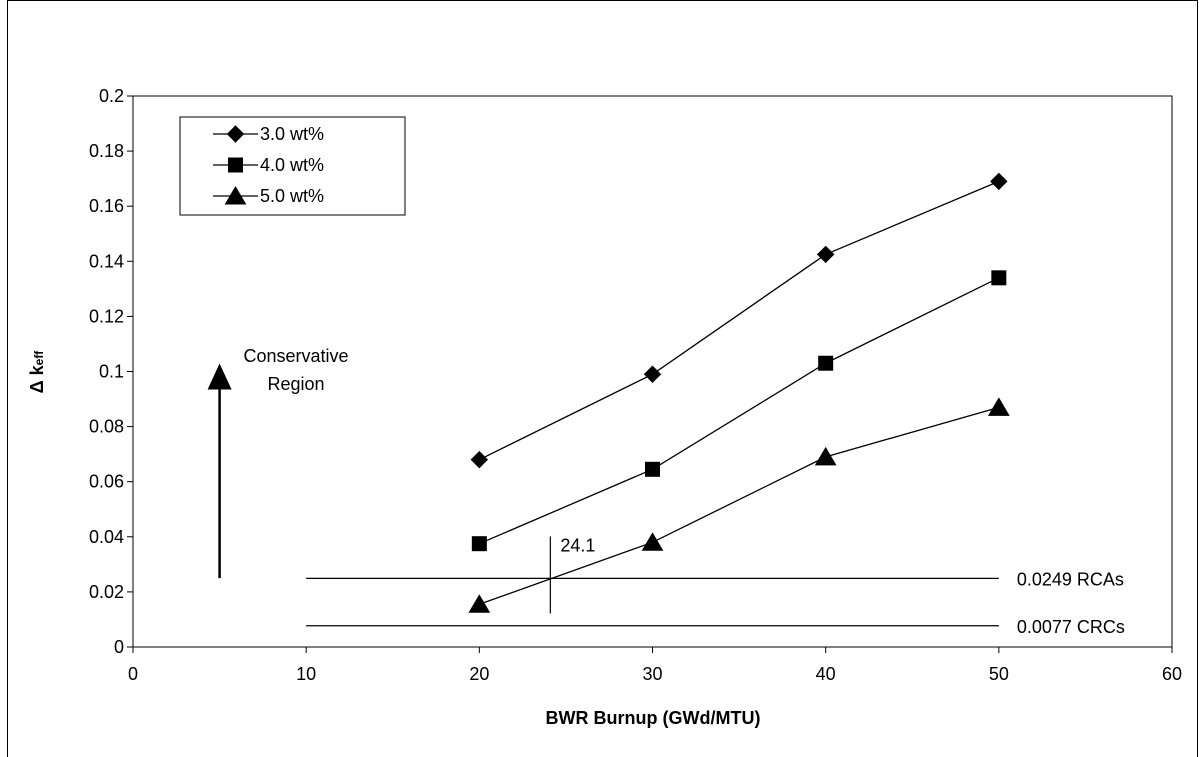 Image resolution: width=1199 pixels, height=757 pixels. I want to click on legend: 3.0 wt% 4.0 wt% 5.0 wt%, so click(292, 166).